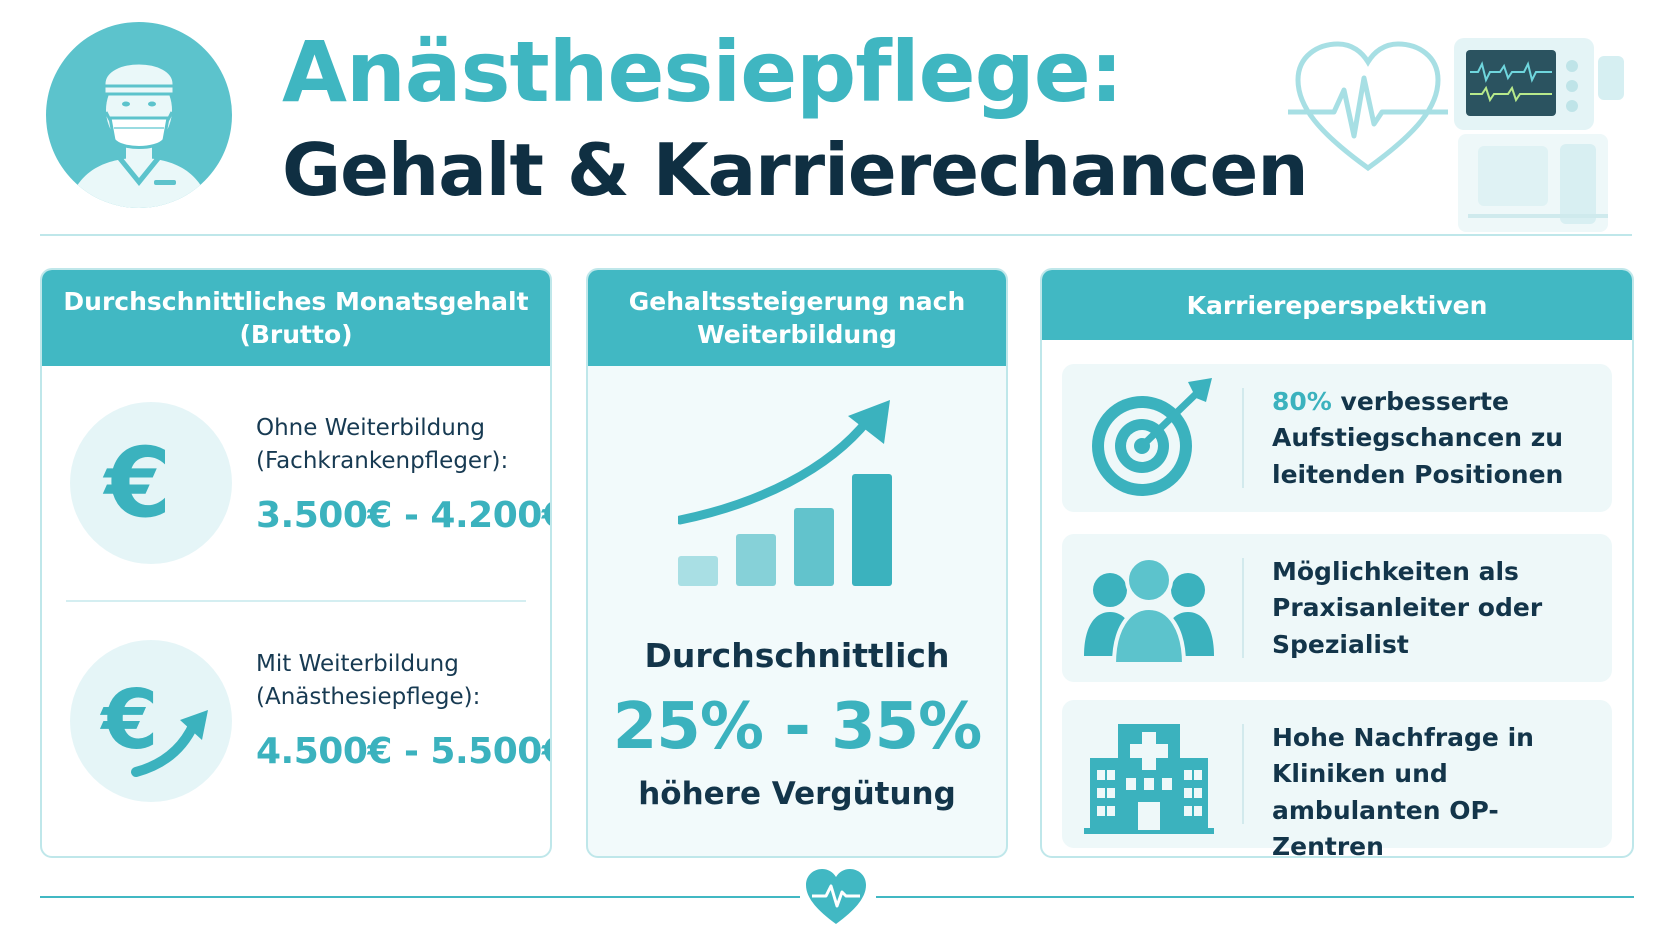 This screenshot has width=1672, height=941. Describe the element at coordinates (1149, 611) in the screenshot. I see `team-icon` at that location.